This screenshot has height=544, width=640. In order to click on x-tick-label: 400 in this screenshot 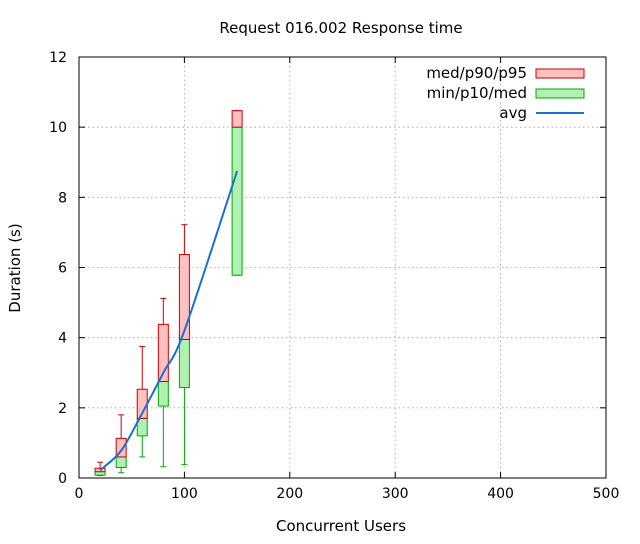, I will do `click(500, 494)`.